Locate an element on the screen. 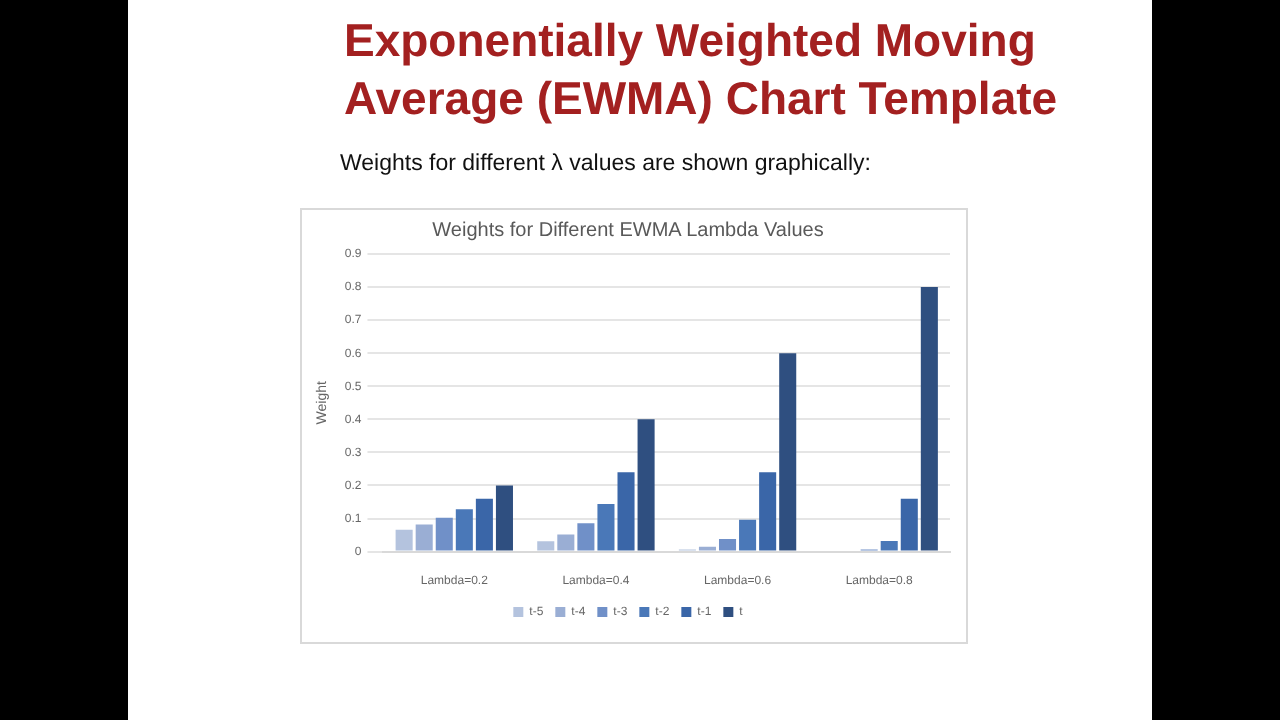  chart-title: Exponentially Weighted Moving Average (EWMA) Chart Template is located at coordinates (702, 70).